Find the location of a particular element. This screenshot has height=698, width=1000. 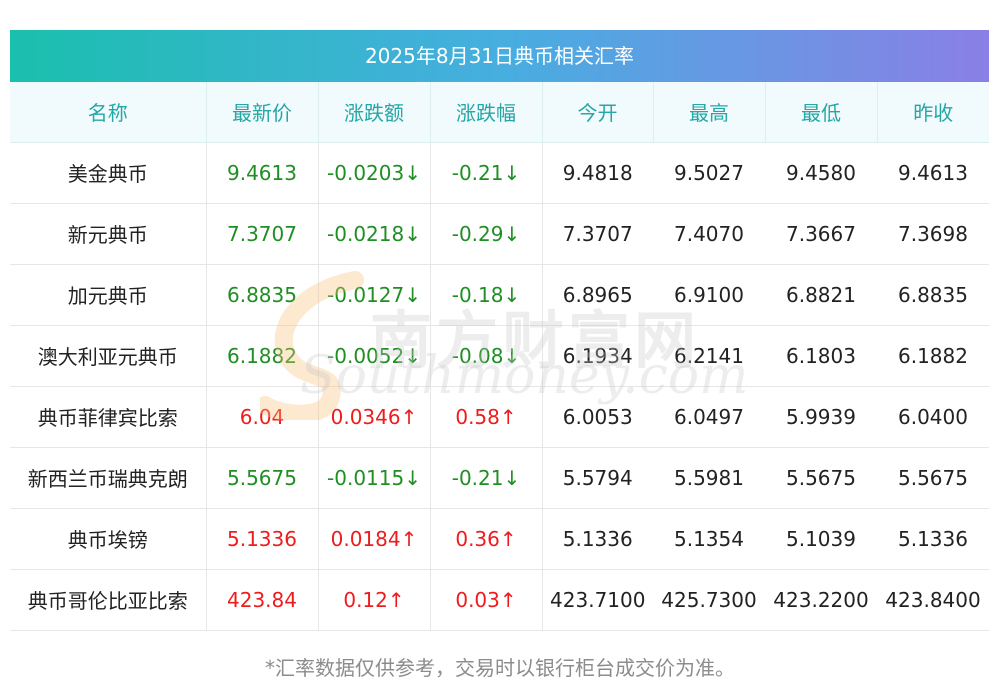

header-row: 名称 最新价 涨跌额 涨跌幅 今开 最高 最低 昨收 is located at coordinates (499, 112).